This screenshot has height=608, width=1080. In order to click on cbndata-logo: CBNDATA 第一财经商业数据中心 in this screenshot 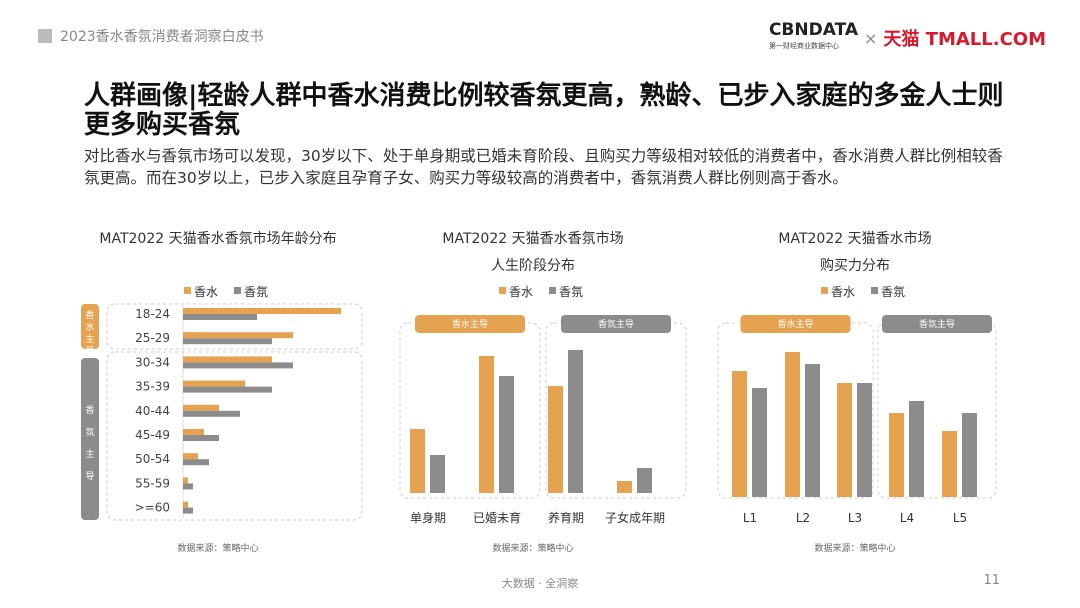, I will do `click(813, 38)`.